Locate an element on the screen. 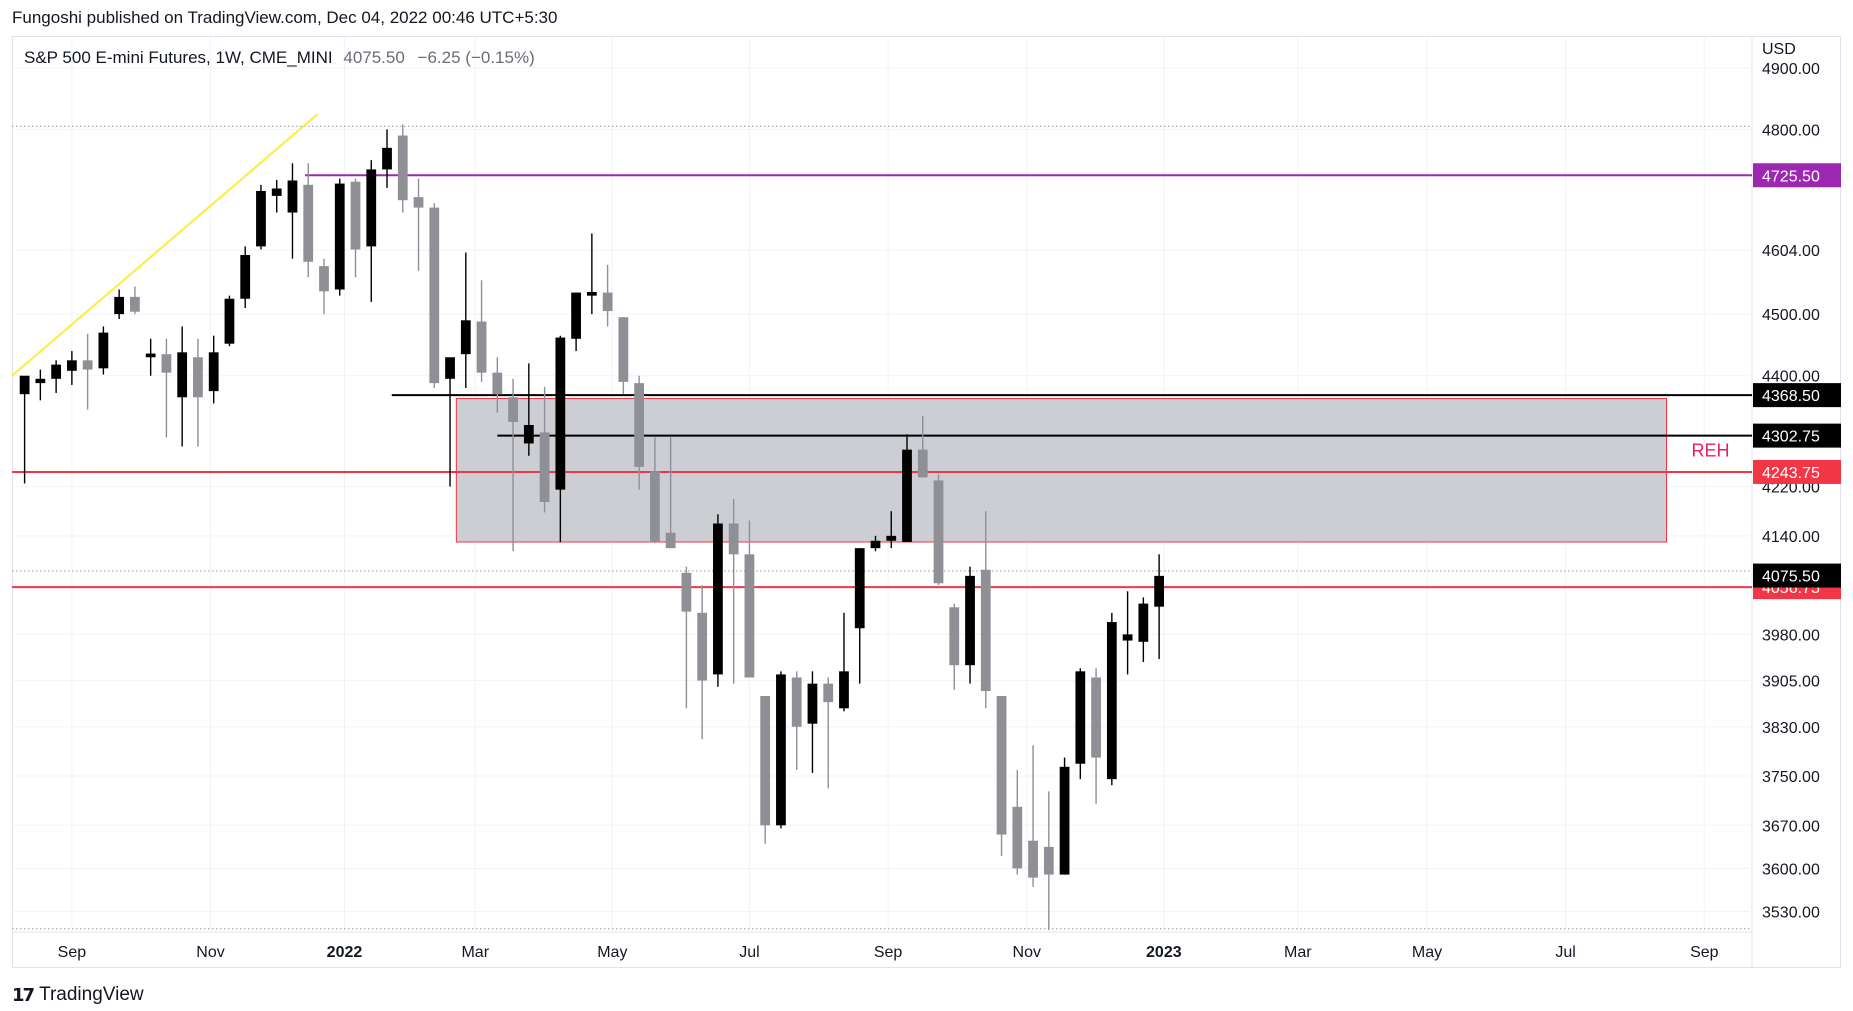  tradingview-brand: 17 TradingView is located at coordinates (78, 995).